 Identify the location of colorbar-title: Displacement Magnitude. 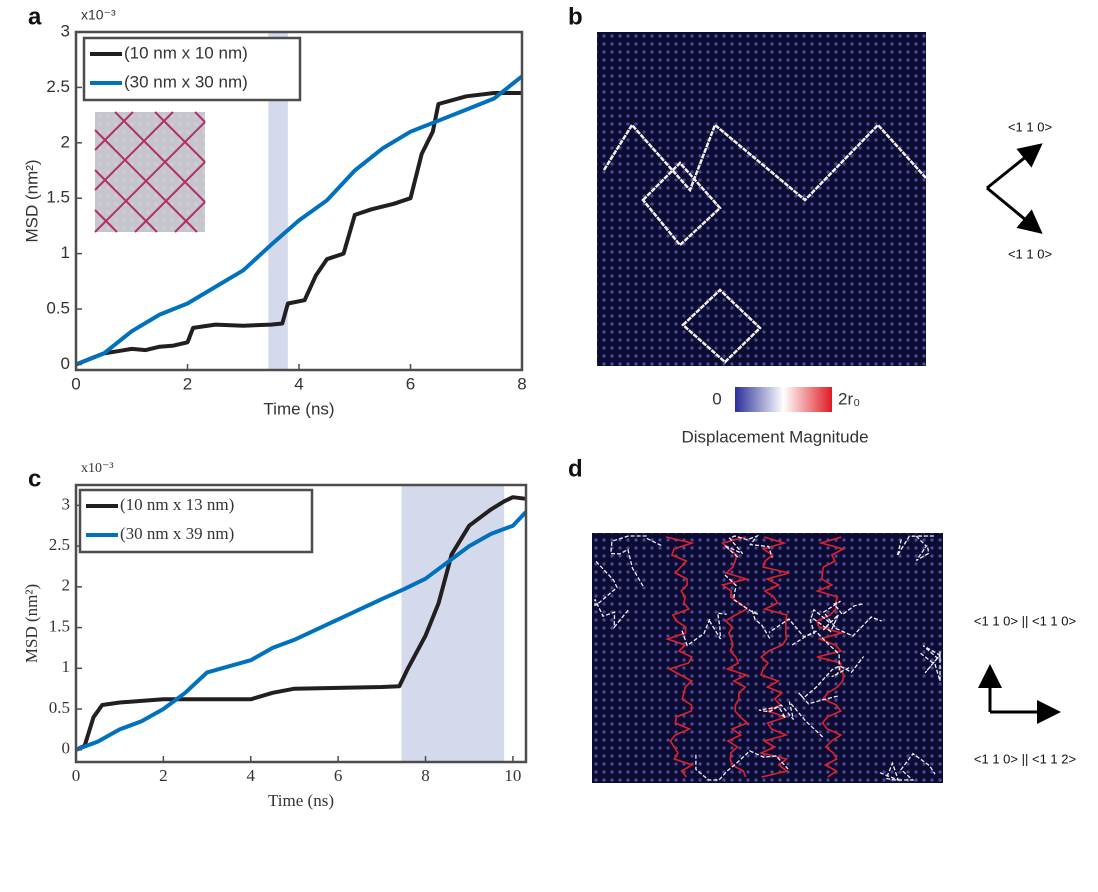
(774, 436).